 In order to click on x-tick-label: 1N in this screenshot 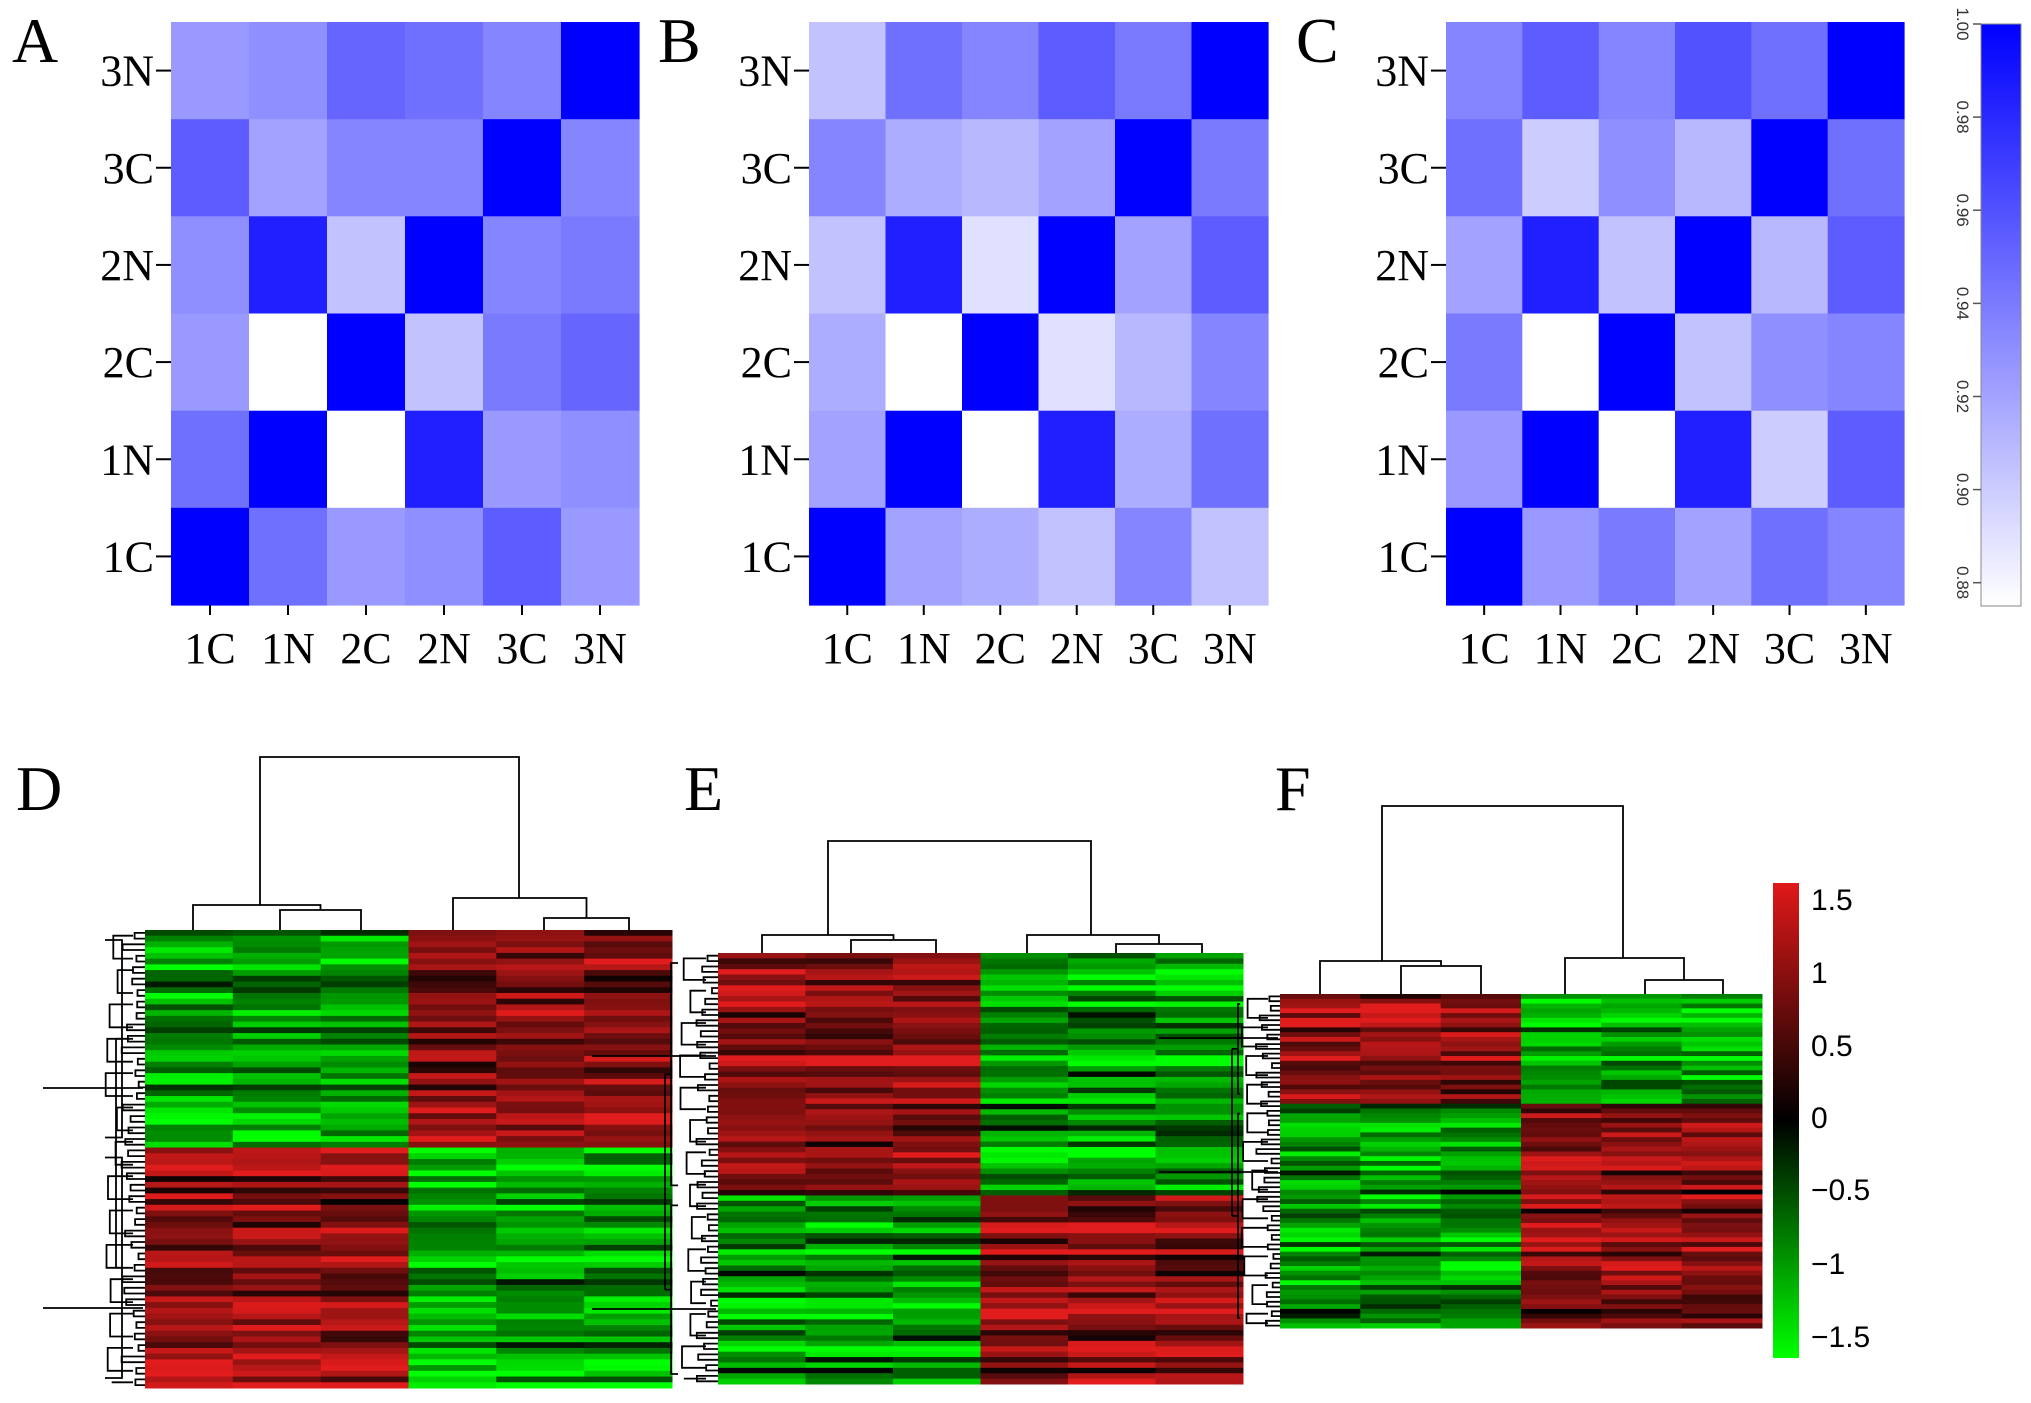, I will do `click(288, 648)`.